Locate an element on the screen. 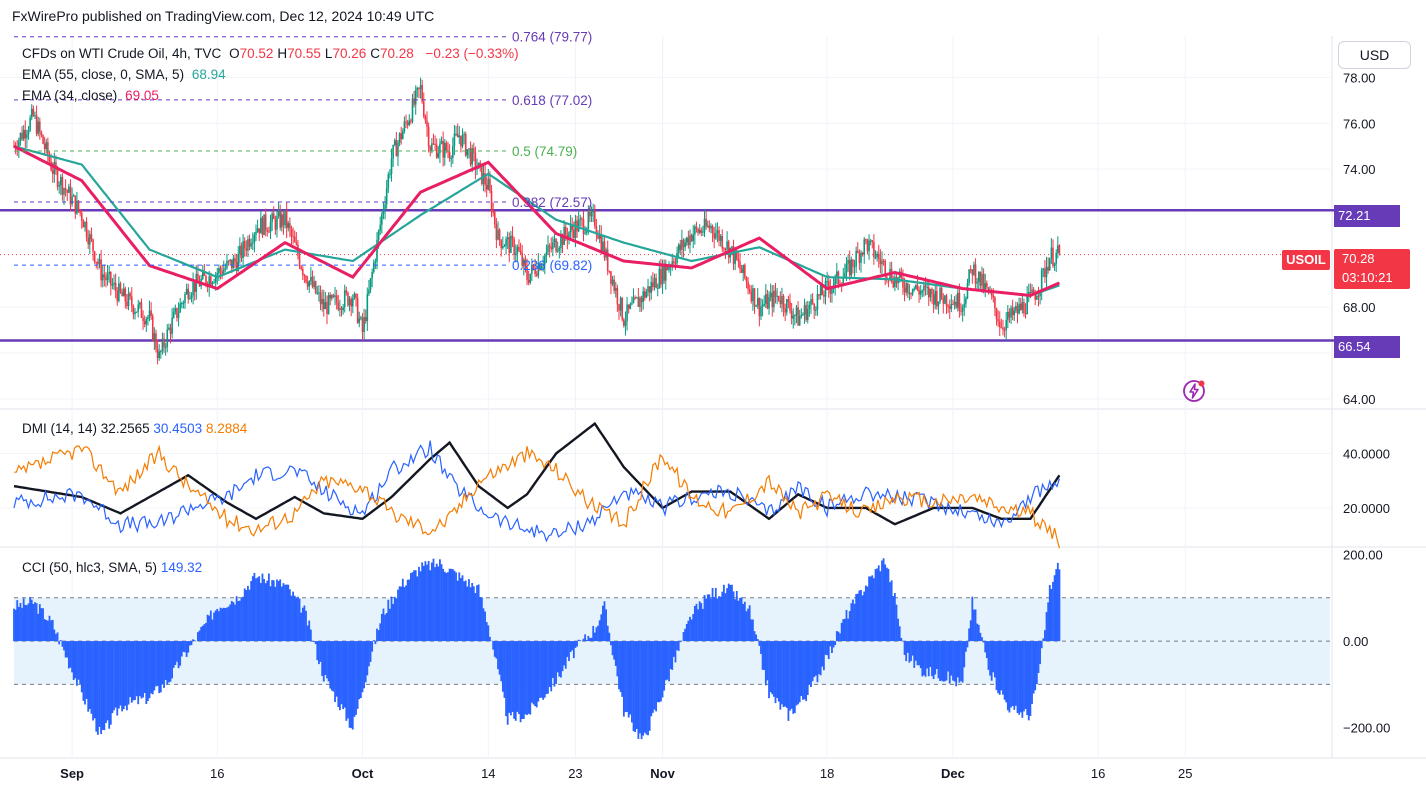  y-tick-label: 64.00 is located at coordinates (1359, 399).